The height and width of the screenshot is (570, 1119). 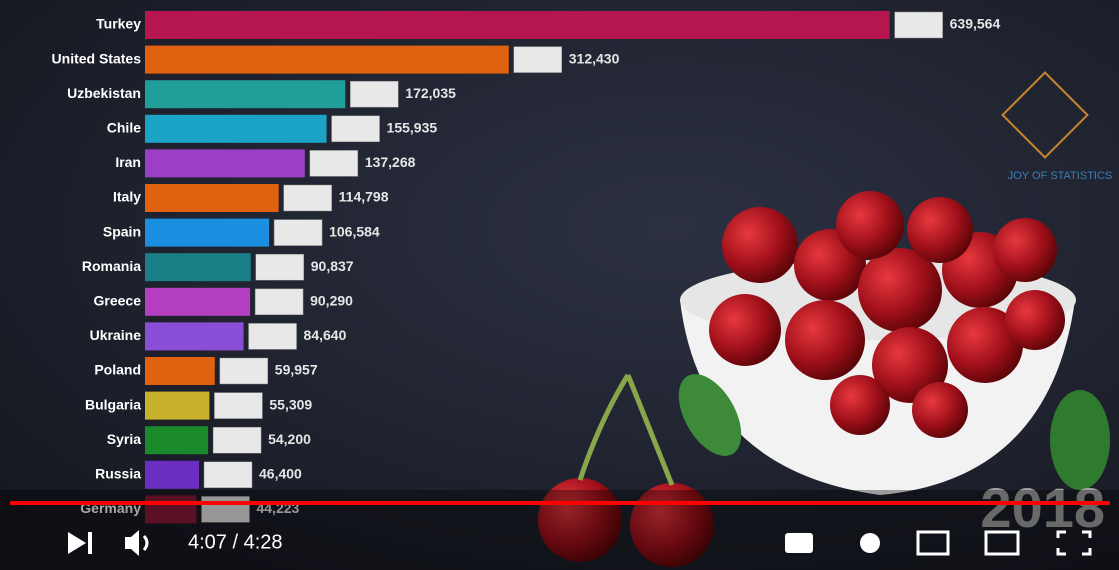 What do you see at coordinates (1074, 543) in the screenshot?
I see `fullscreen-button` at bounding box center [1074, 543].